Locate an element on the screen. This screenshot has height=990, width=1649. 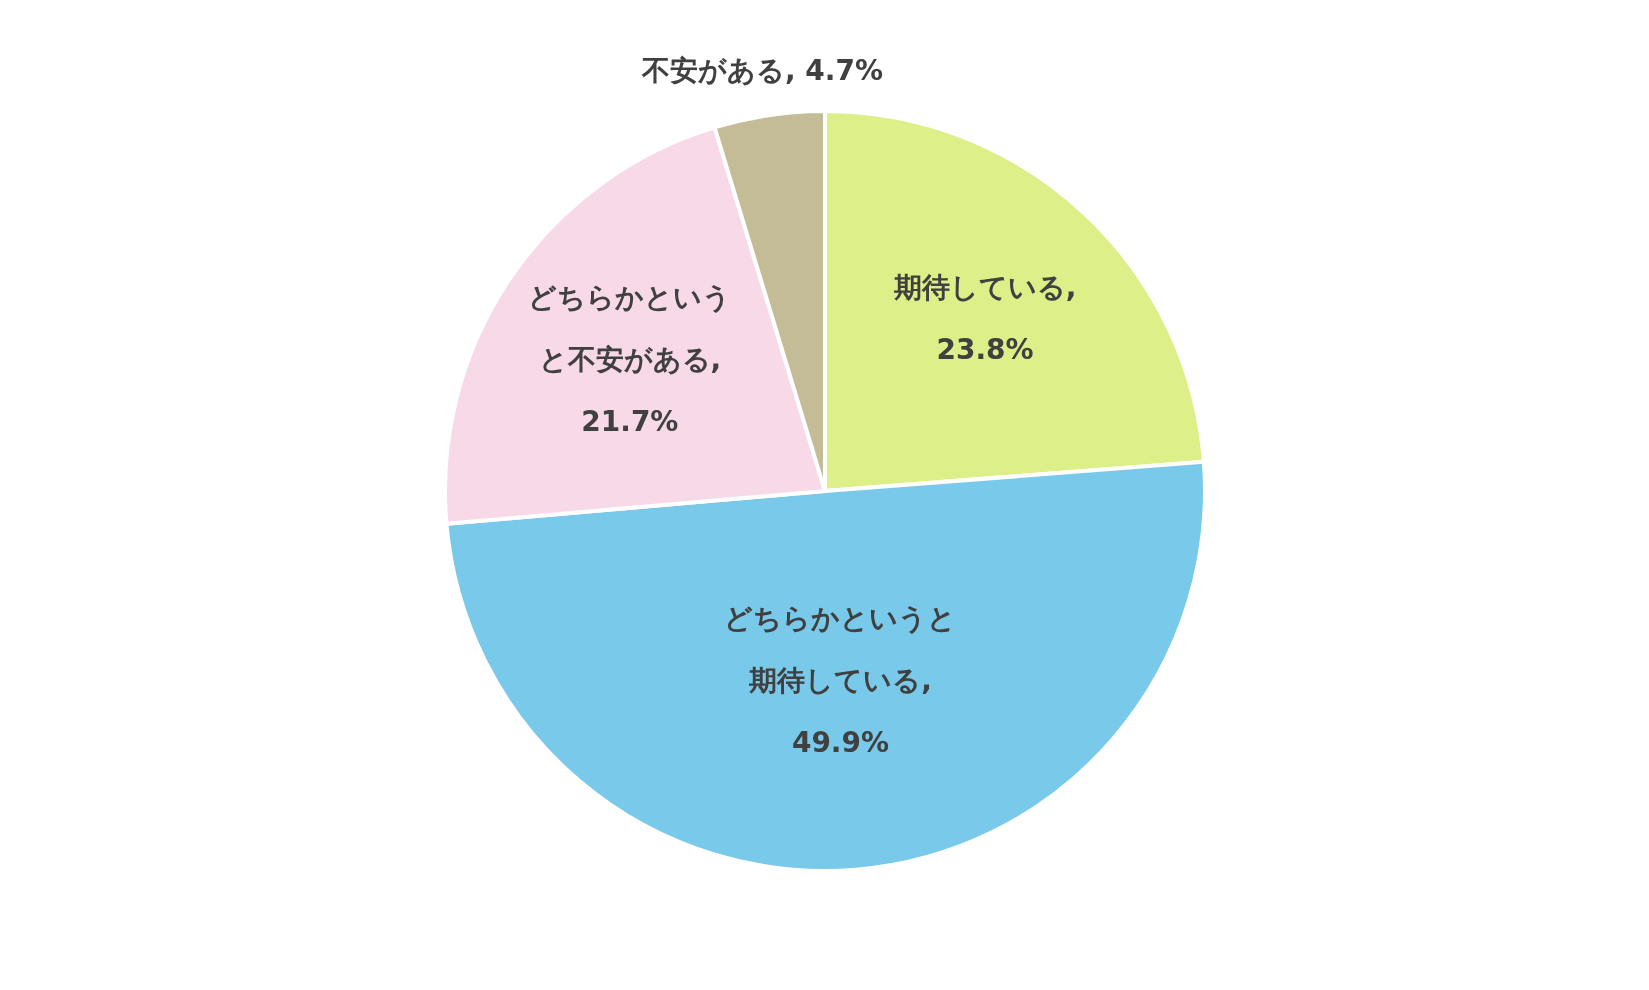
slice-label: どちらかというと期待している, 49.9% is located at coordinates (840, 681).